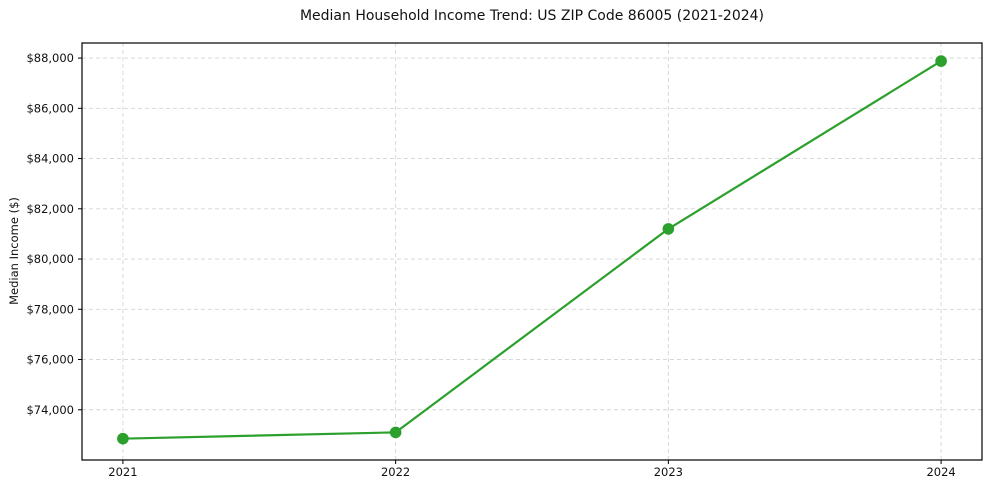 The width and height of the screenshot is (989, 490). I want to click on y-tick-label: $86,000, so click(50, 108).